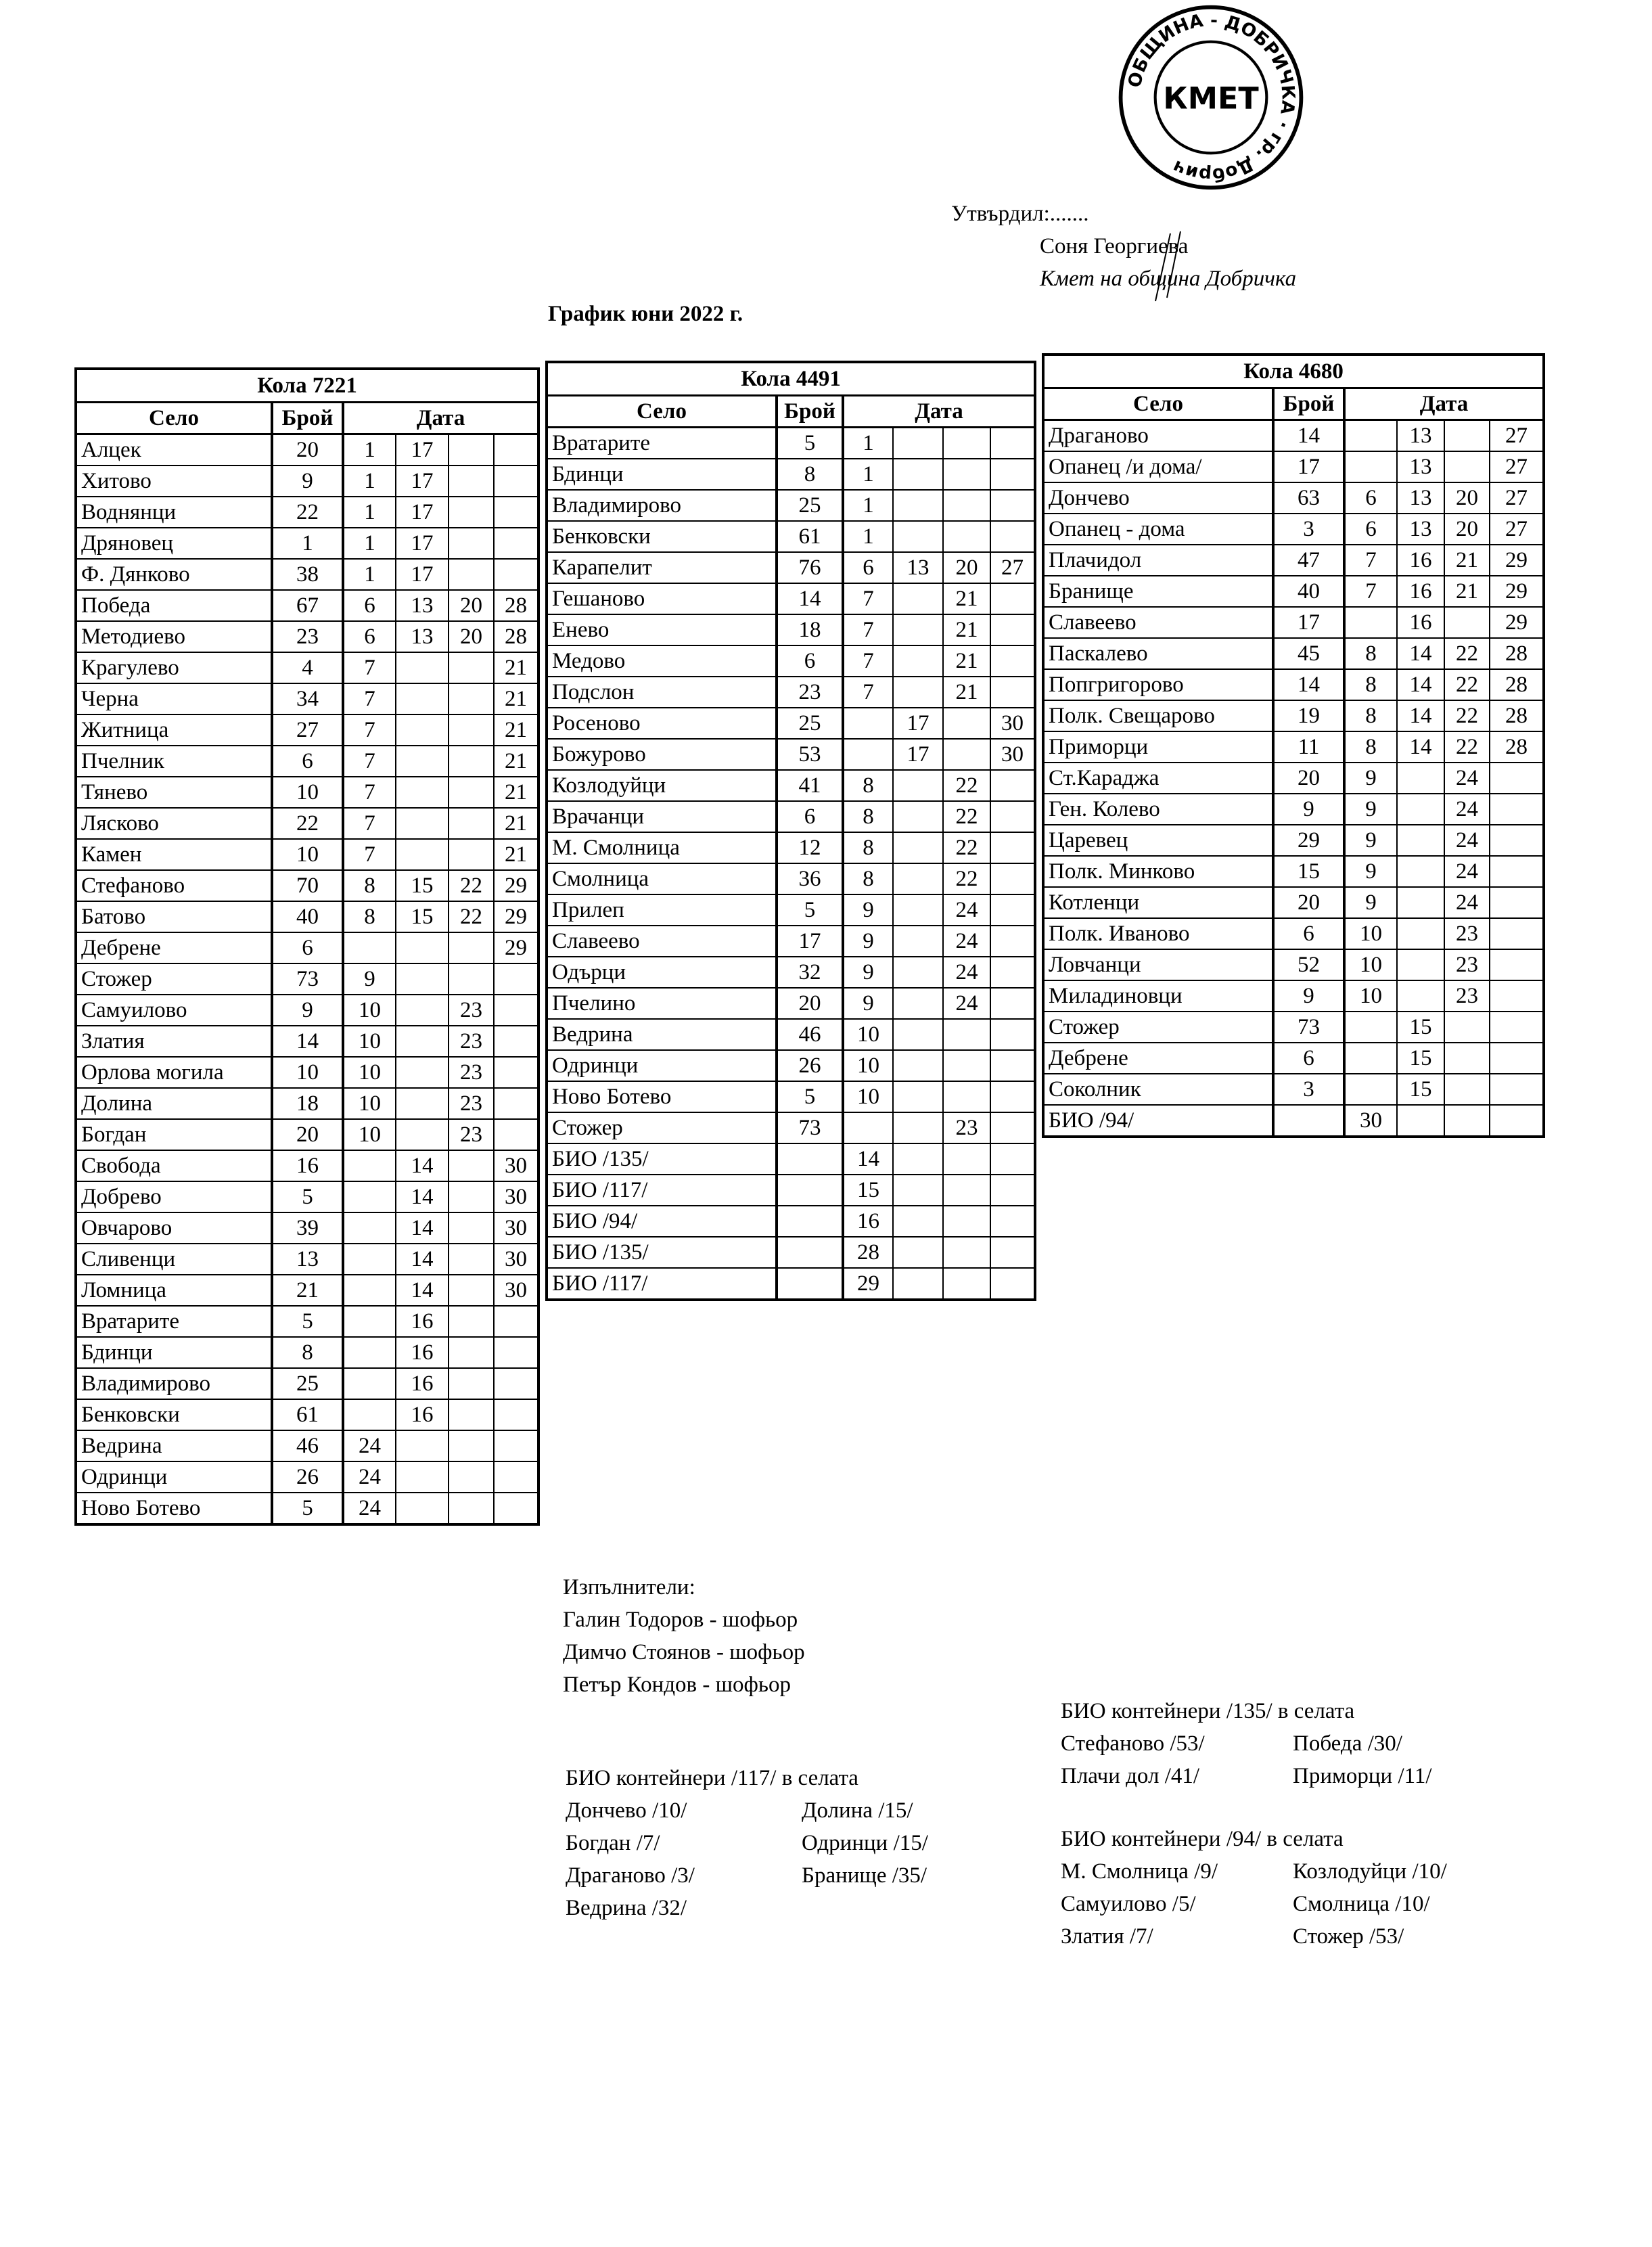 The image size is (1652, 2247). What do you see at coordinates (1309, 467) in the screenshot?
I see `count-cell: 17` at bounding box center [1309, 467].